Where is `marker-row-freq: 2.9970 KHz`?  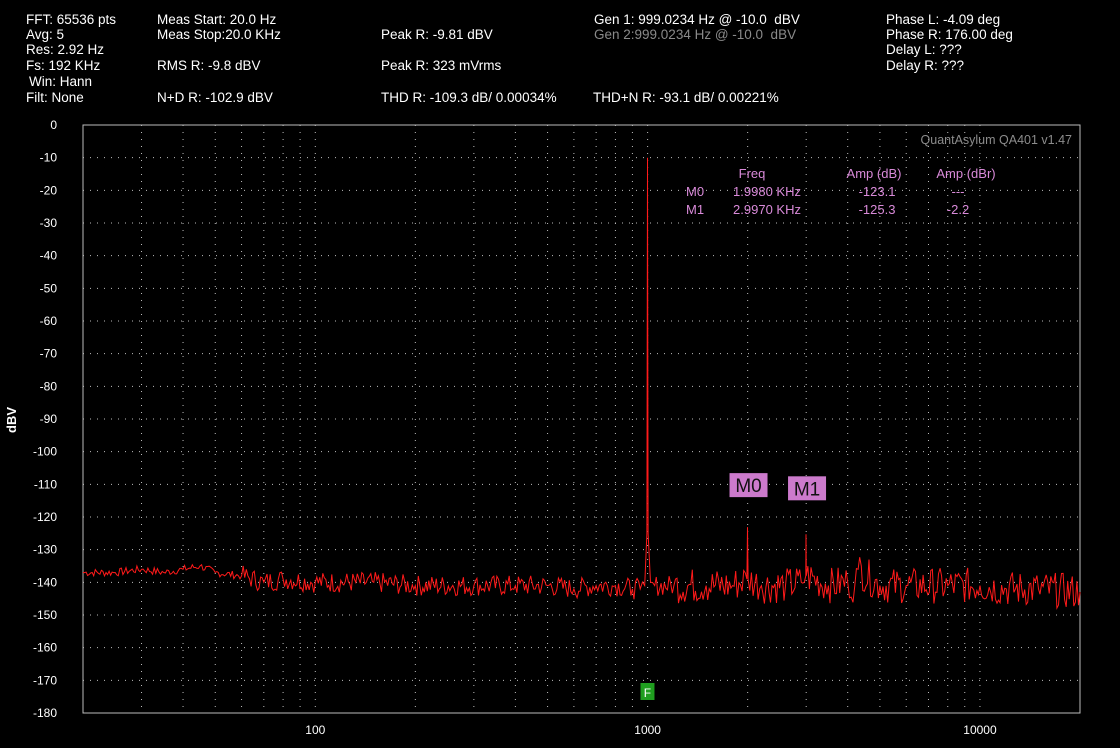 marker-row-freq: 2.9970 KHz is located at coordinates (767, 209).